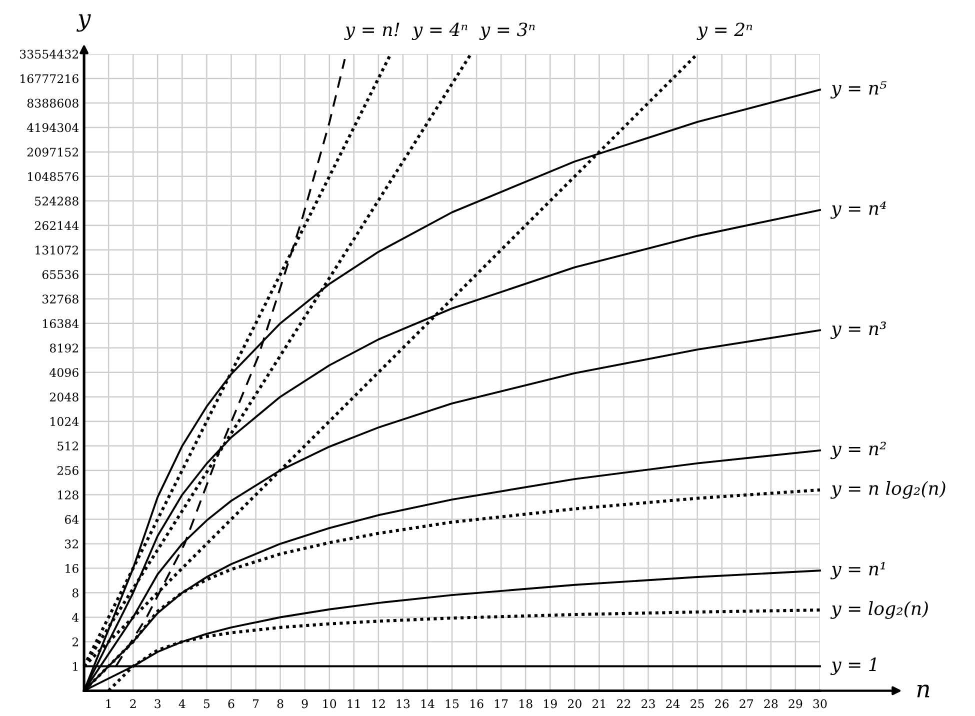  What do you see at coordinates (61, 323) in the screenshot?
I see `y-tick-label: 16384` at bounding box center [61, 323].